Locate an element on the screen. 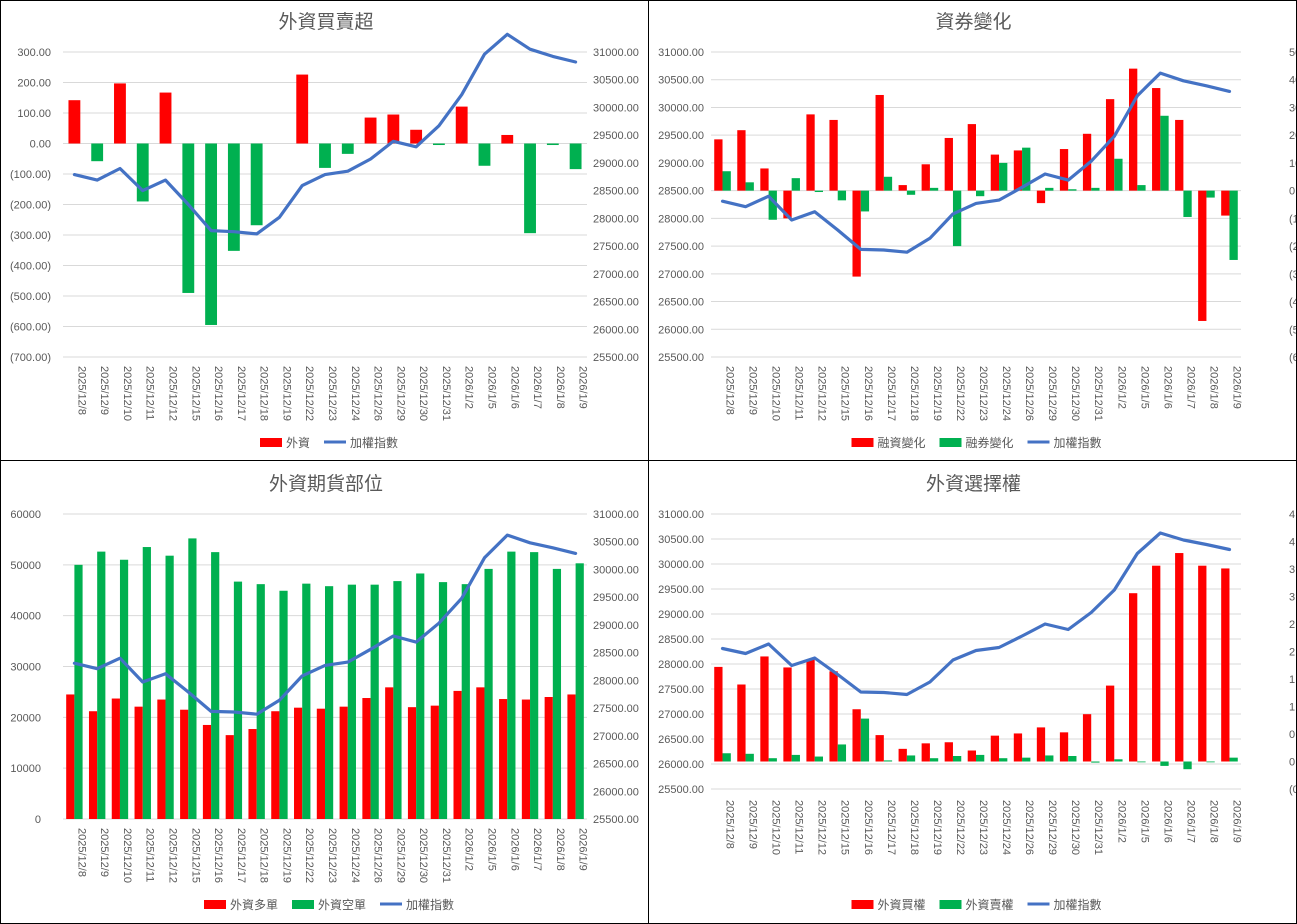 The image size is (1297, 924). bar-series1-2025/12/30 is located at coordinates (412, 763).